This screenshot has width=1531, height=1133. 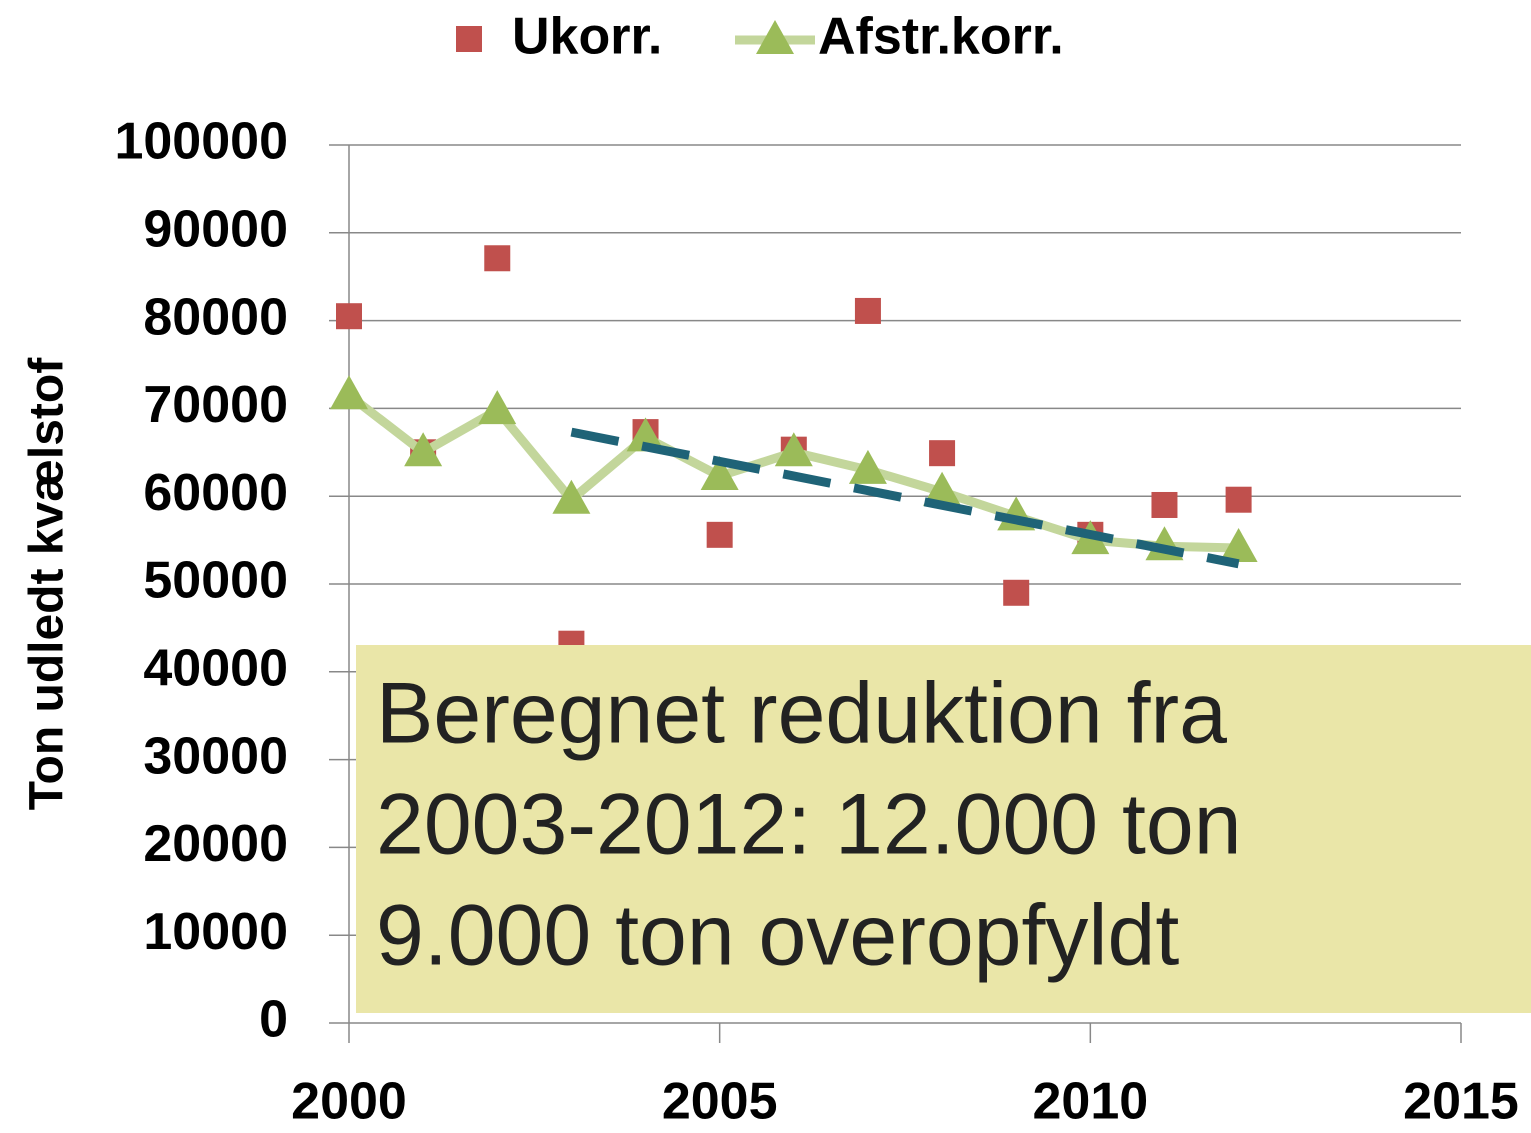 I want to click on y-tick-label: 90000, so click(x=215, y=230).